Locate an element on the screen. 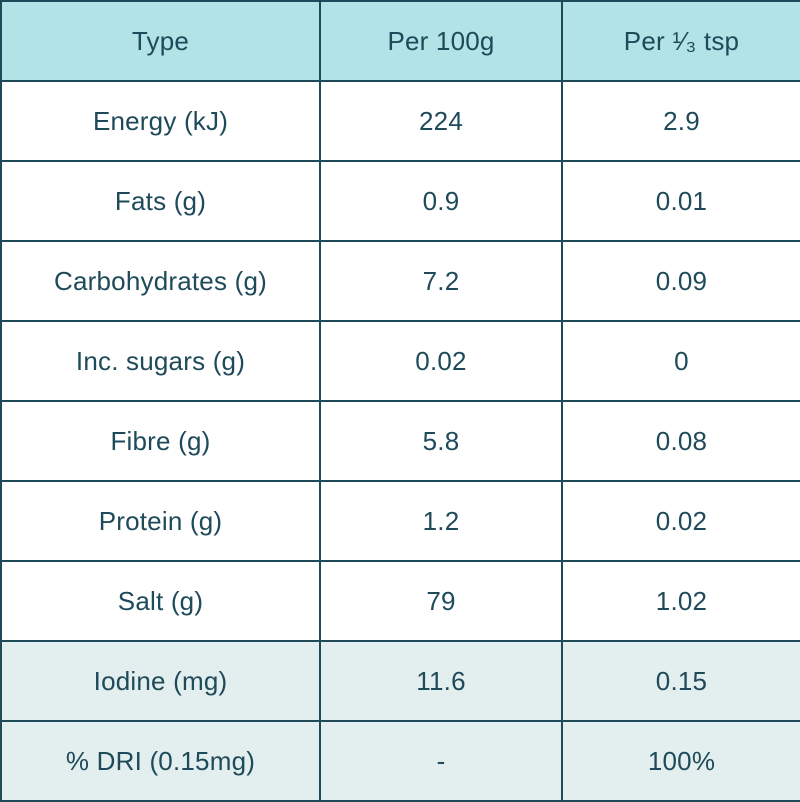 This screenshot has height=802, width=800. table-row: Fibre (g) 5.8 0.08 is located at coordinates (400, 441).